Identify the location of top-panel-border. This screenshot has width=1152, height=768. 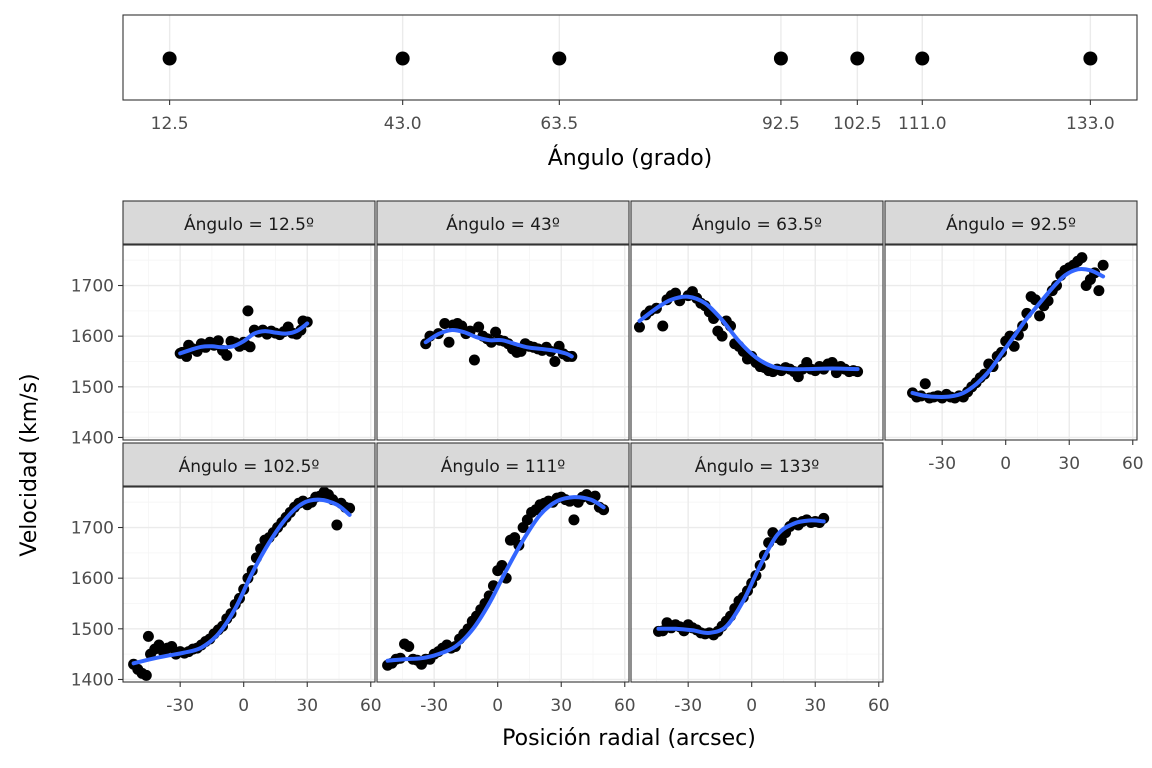
(630, 57).